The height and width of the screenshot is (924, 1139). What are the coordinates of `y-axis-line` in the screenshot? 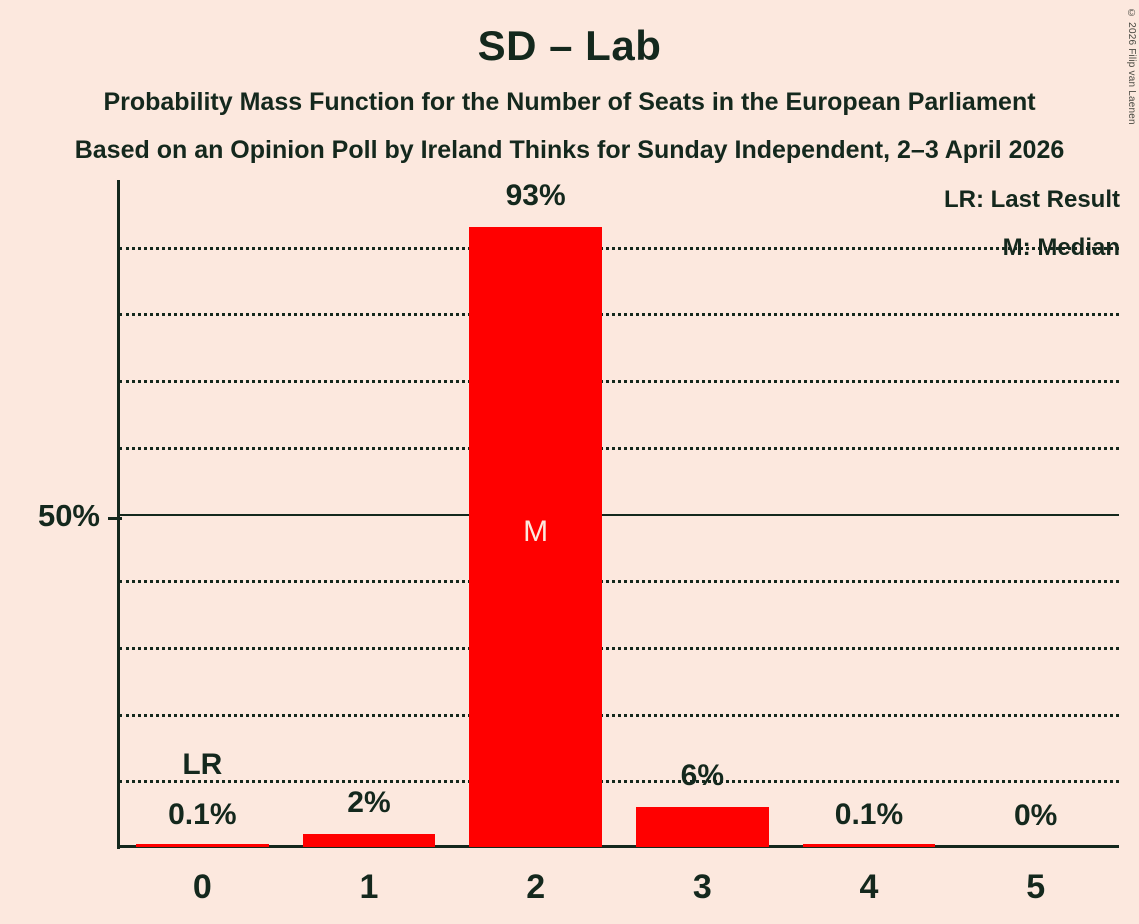 It's located at (118, 514).